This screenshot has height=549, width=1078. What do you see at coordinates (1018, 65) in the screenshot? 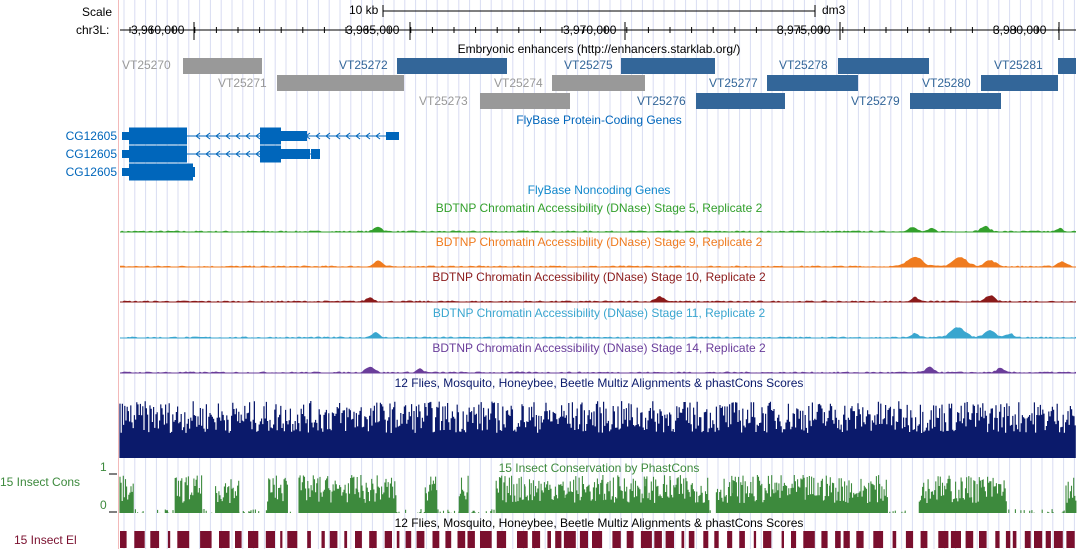
I see `enhancer-label: VT25281` at bounding box center [1018, 65].